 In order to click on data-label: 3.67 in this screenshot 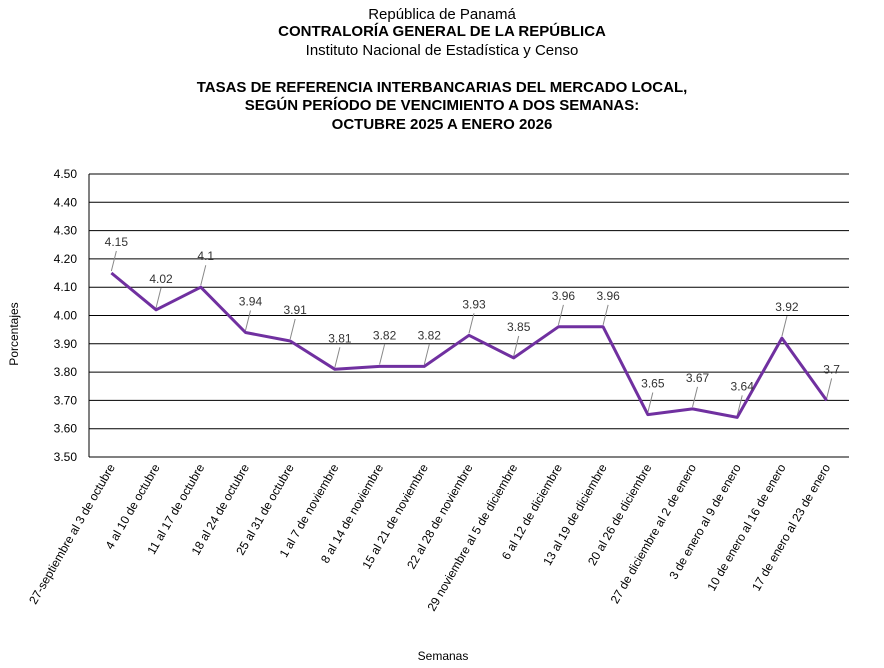, I will do `click(698, 378)`.